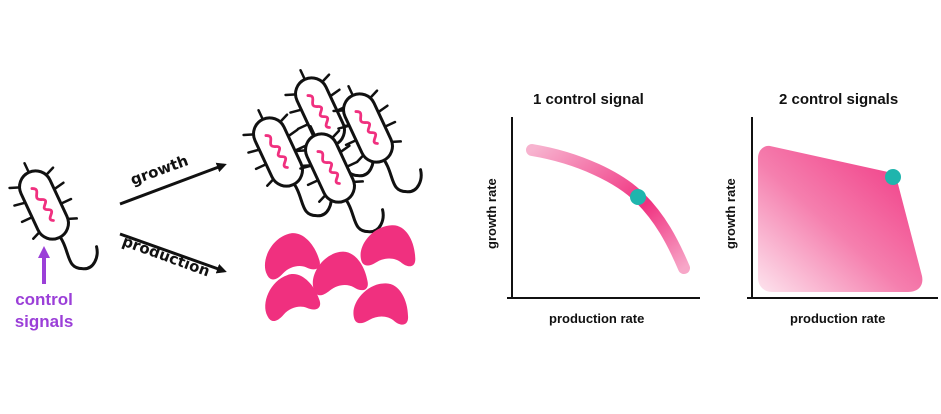 This screenshot has height=414, width=941. What do you see at coordinates (839, 99) in the screenshot?
I see `panel-2-title: 2 control signals` at bounding box center [839, 99].